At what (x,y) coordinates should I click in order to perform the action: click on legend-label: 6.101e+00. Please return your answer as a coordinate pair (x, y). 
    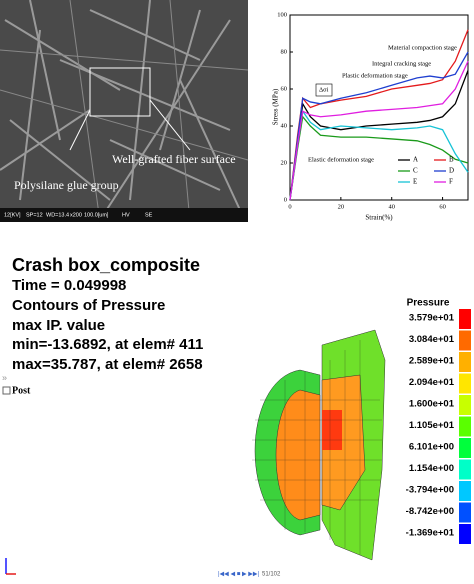
    Looking at the image, I should click on (431, 447).